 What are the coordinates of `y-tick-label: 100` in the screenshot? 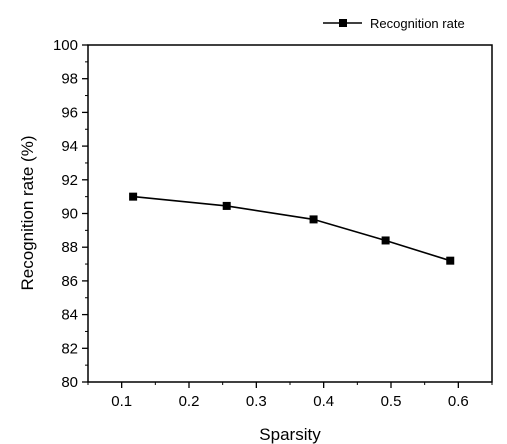 It's located at (65, 45).